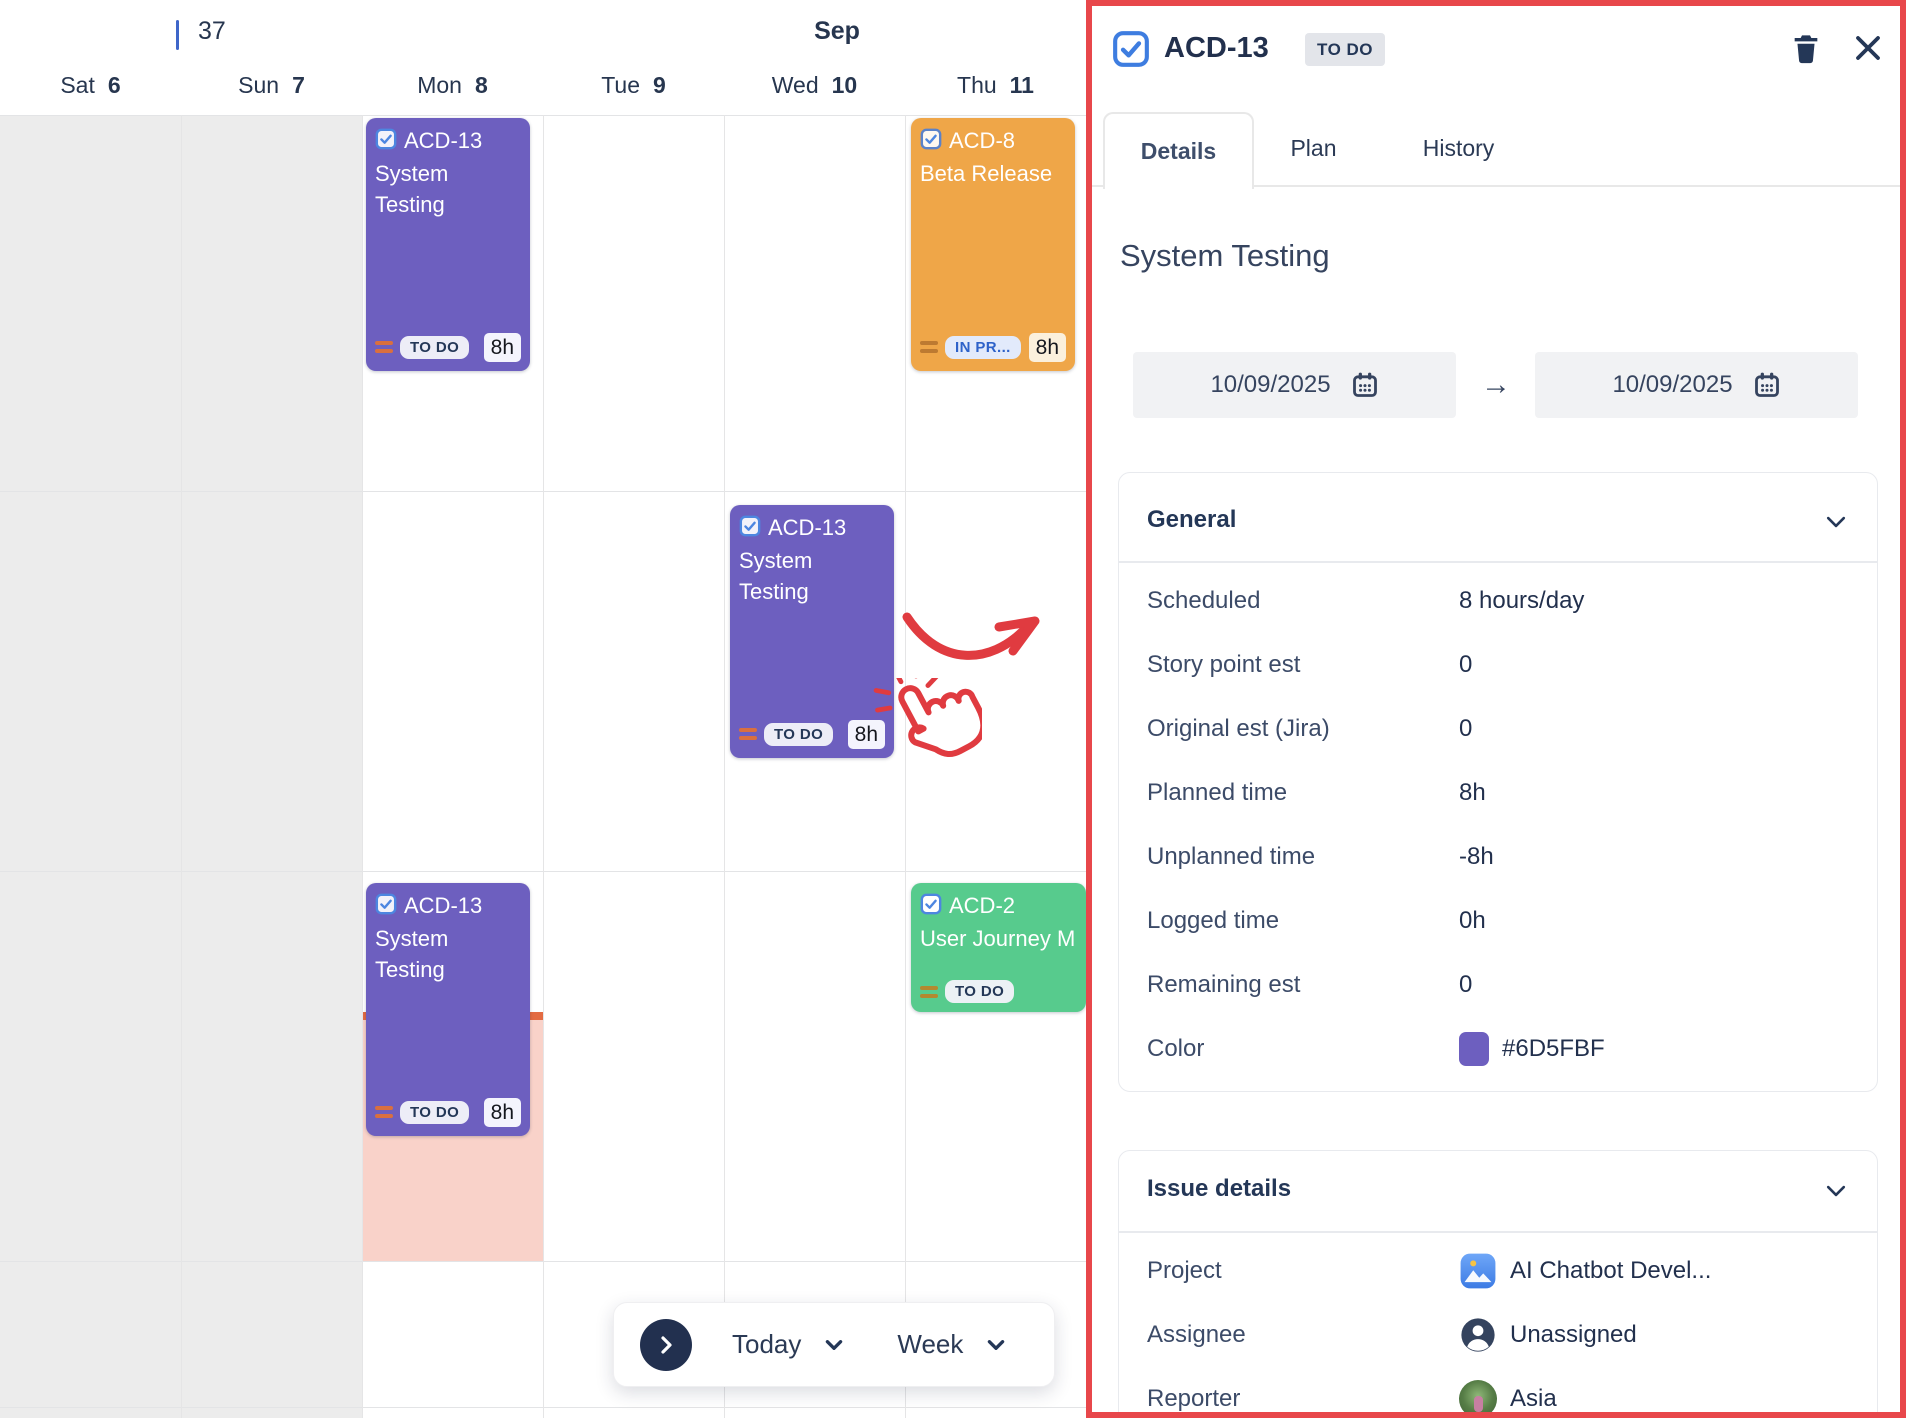  Describe the element at coordinates (1184, 1270) in the screenshot. I see `row-label: Project` at that location.